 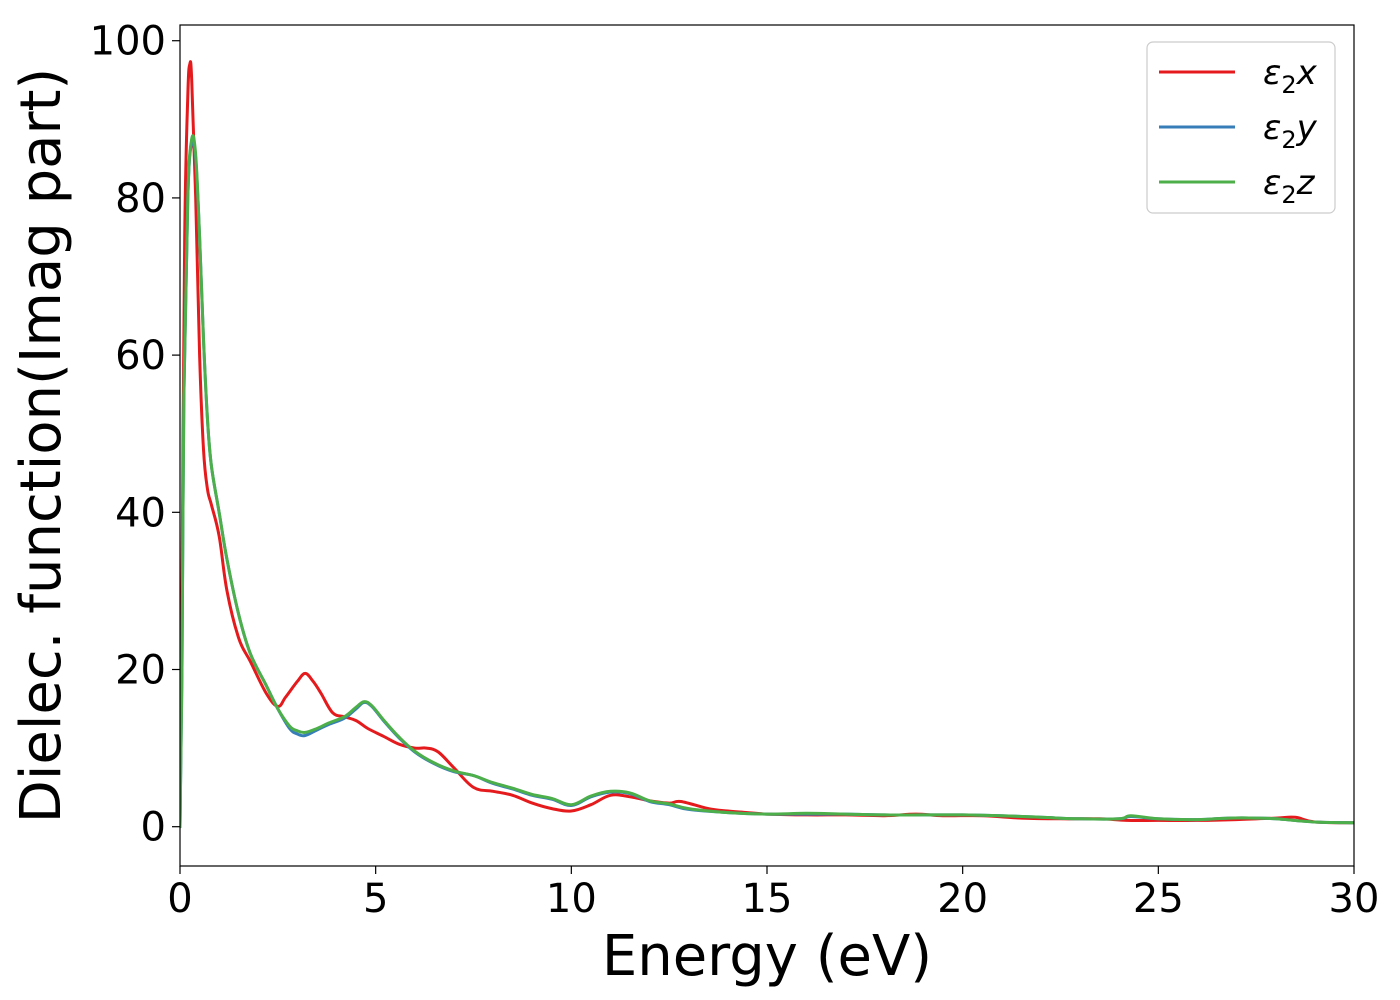 I want to click on x-tick-label: 5, so click(x=375, y=899).